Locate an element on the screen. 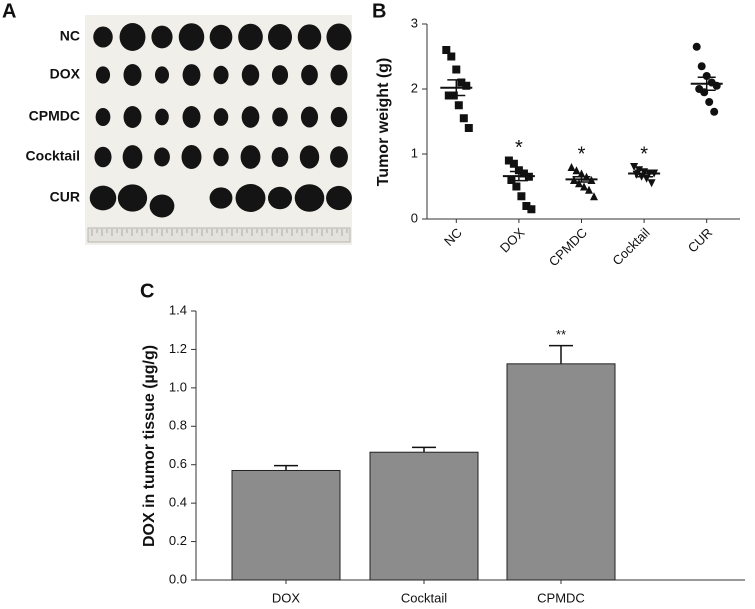 This screenshot has height=609, width=755. row-label: CPMDC is located at coordinates (54, 116).